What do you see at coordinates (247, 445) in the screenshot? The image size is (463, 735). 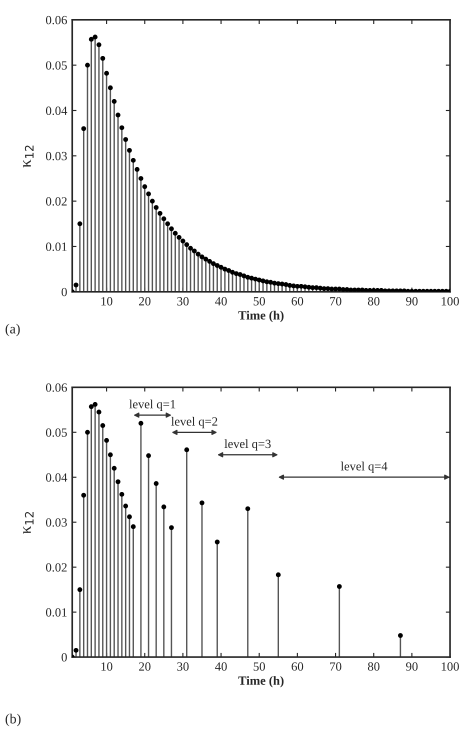 I see `annotation: level q=3` at bounding box center [247, 445].